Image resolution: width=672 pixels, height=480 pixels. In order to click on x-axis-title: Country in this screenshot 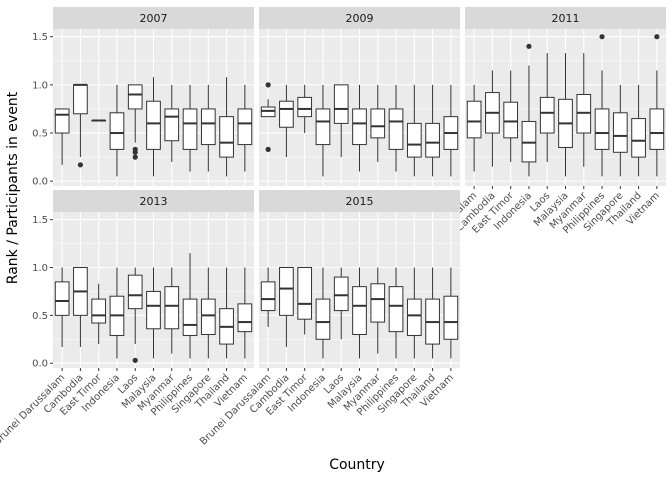, I will do `click(357, 465)`.